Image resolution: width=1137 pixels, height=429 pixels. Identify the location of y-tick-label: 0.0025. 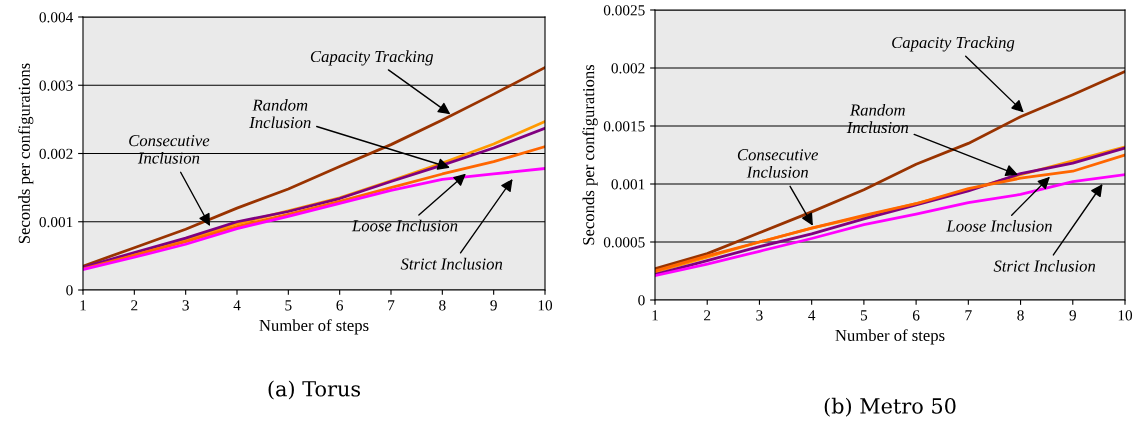
(624, 10).